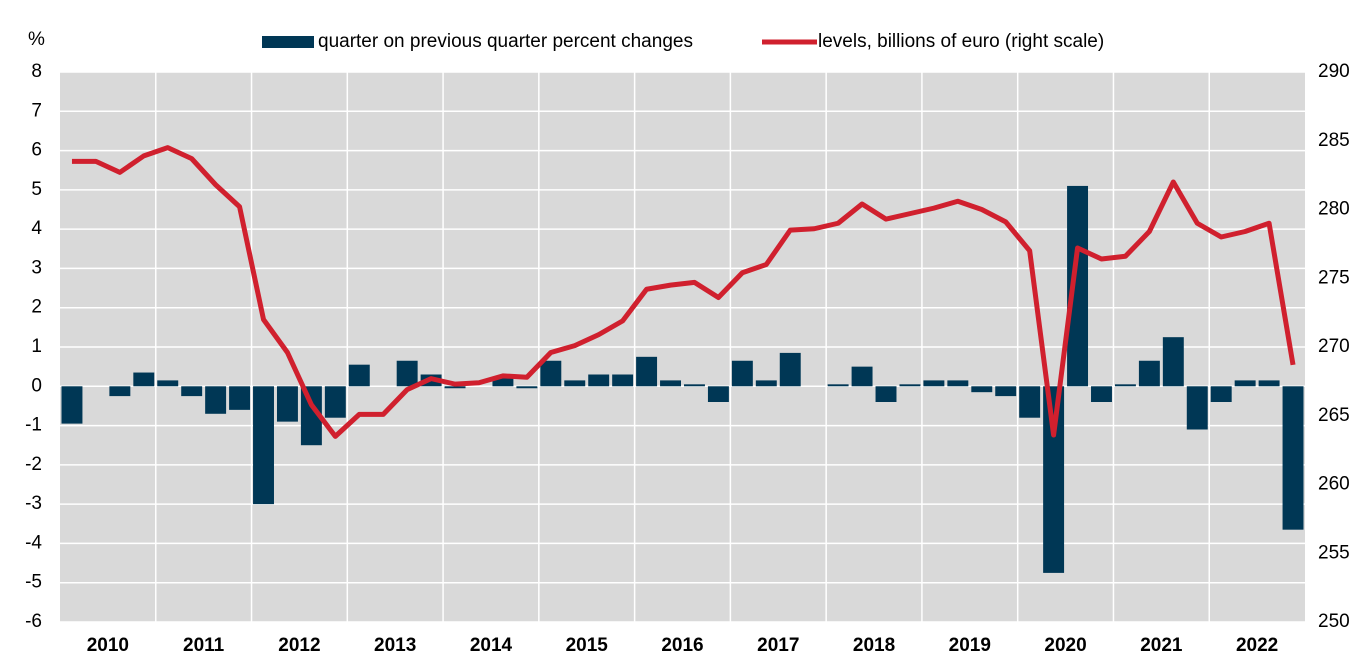 The height and width of the screenshot is (665, 1370). Describe the element at coordinates (36, 150) in the screenshot. I see `y-tick-label: 6` at that location.